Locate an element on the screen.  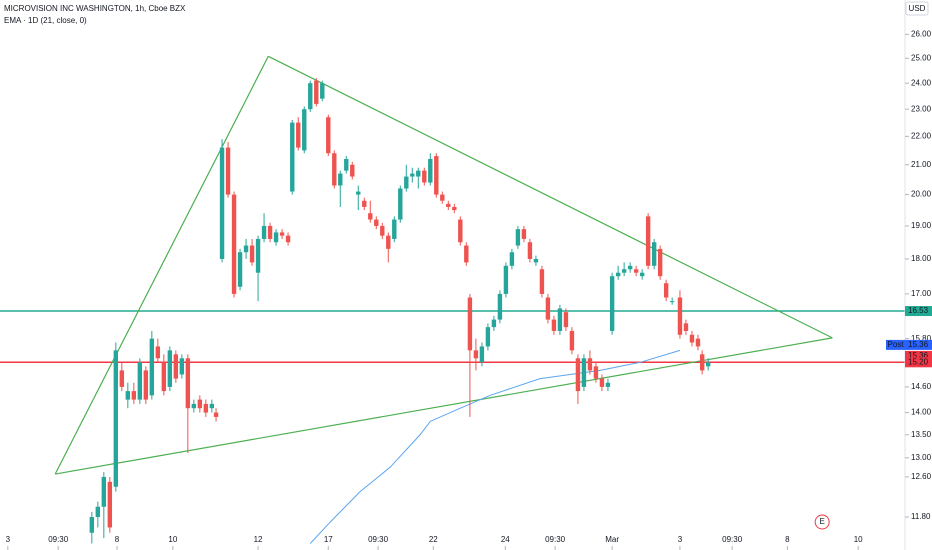
x-tick-label: 17 is located at coordinates (328, 539).